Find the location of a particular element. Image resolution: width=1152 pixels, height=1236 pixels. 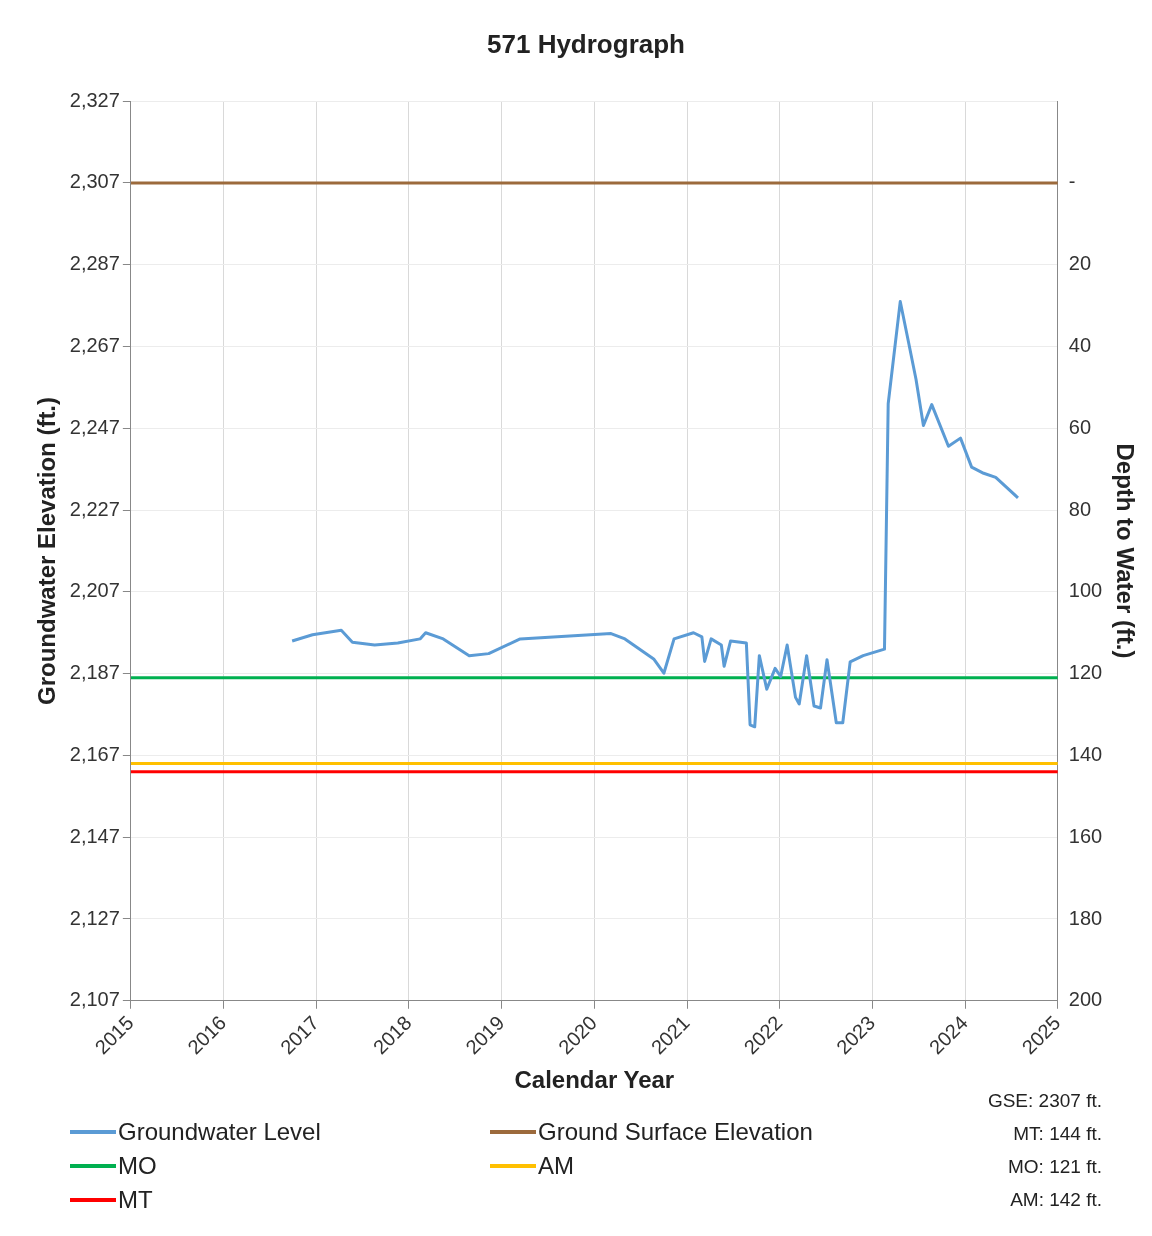

y-tick-label: 2,127 is located at coordinates (94, 917).